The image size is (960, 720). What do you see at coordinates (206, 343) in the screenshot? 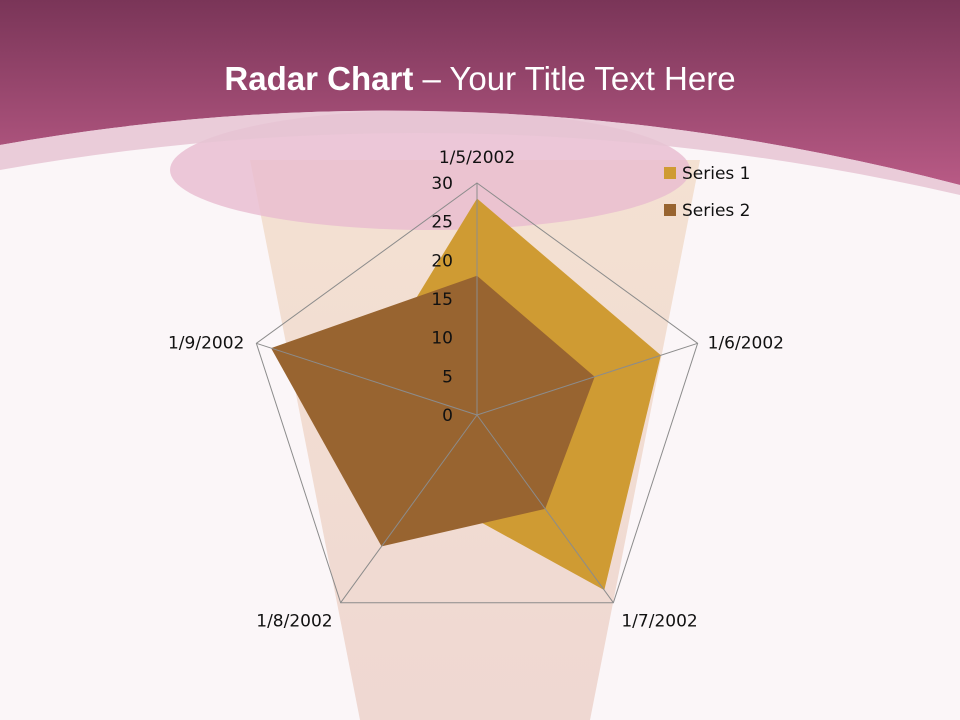
I see `category-label: 1/9/2002` at bounding box center [206, 343].